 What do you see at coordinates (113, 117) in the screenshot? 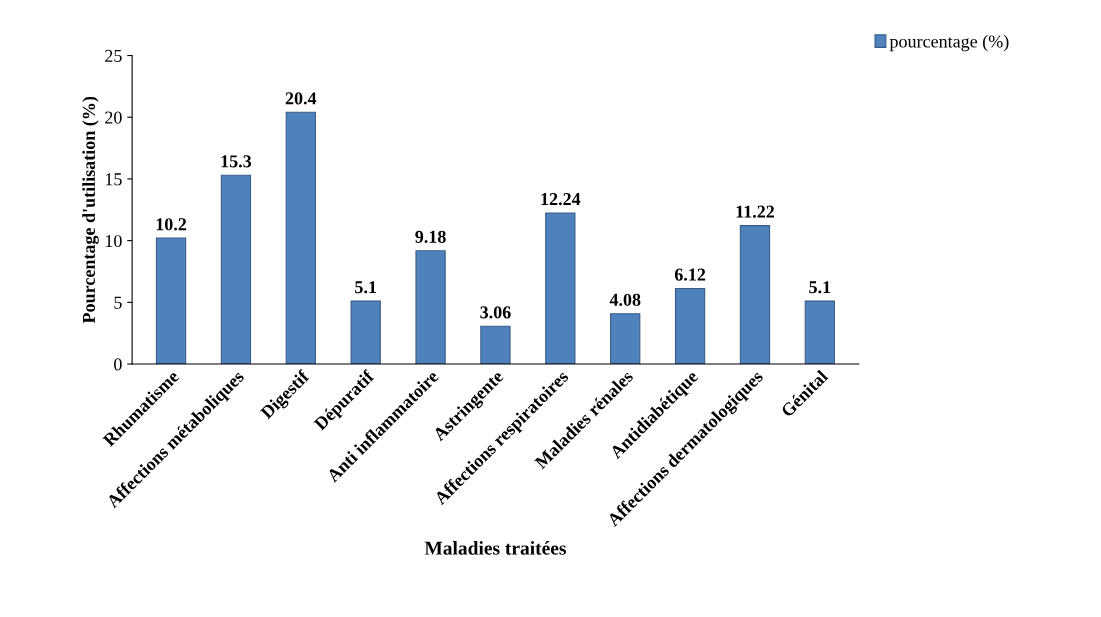
I see `y-tick-label: 20` at bounding box center [113, 117].